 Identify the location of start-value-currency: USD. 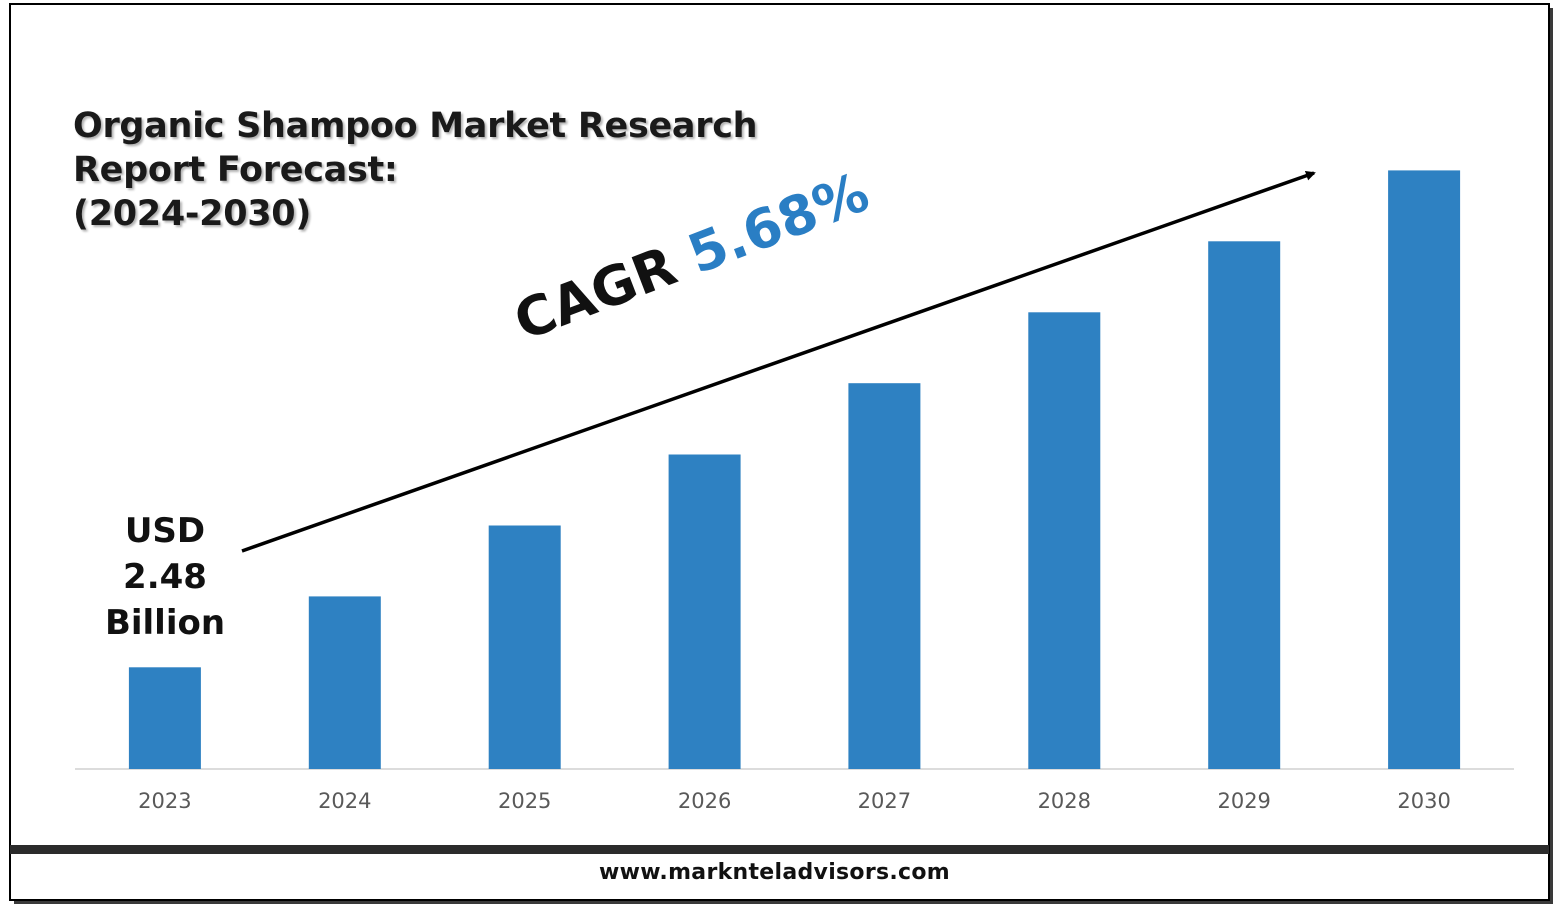
(165, 531).